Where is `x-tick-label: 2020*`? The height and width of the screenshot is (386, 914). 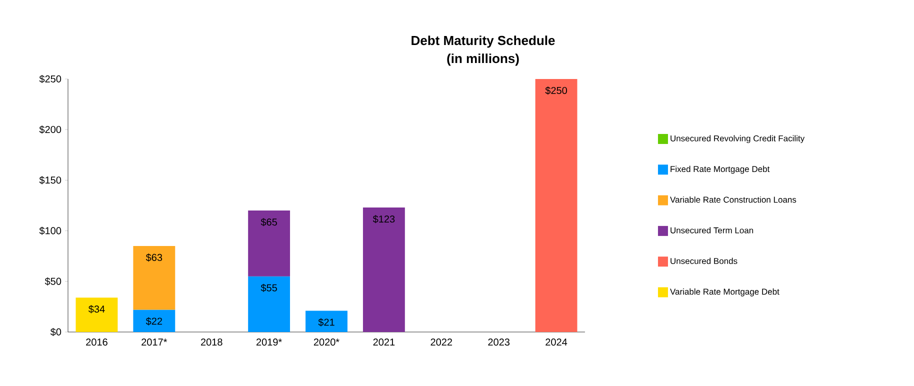 x-tick-label: 2020* is located at coordinates (327, 342).